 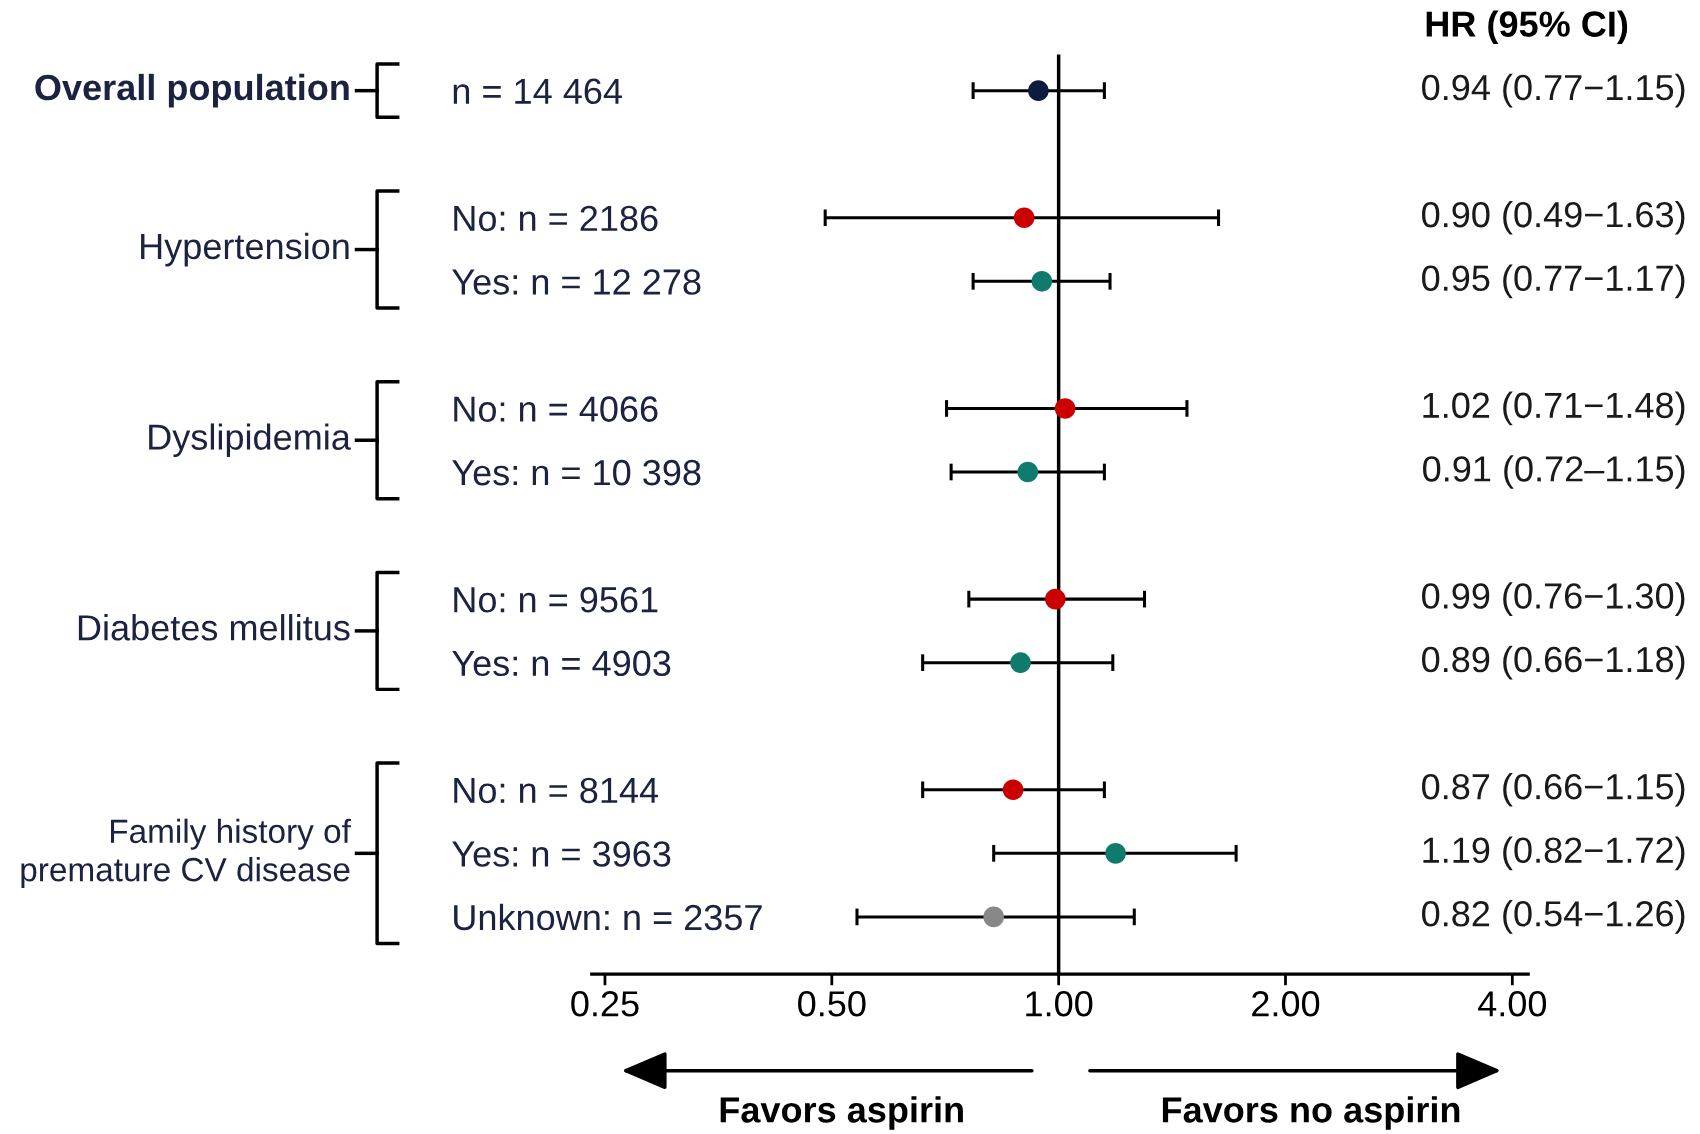 What do you see at coordinates (1553, 281) in the screenshot?
I see `data-label: 0.95 (0.77−1.17)` at bounding box center [1553, 281].